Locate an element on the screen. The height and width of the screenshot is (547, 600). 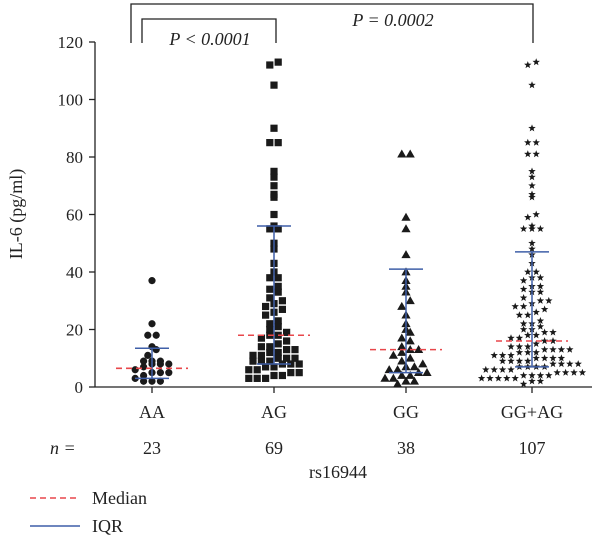
legend-iqr-label: IQR is located at coordinates (107, 526).